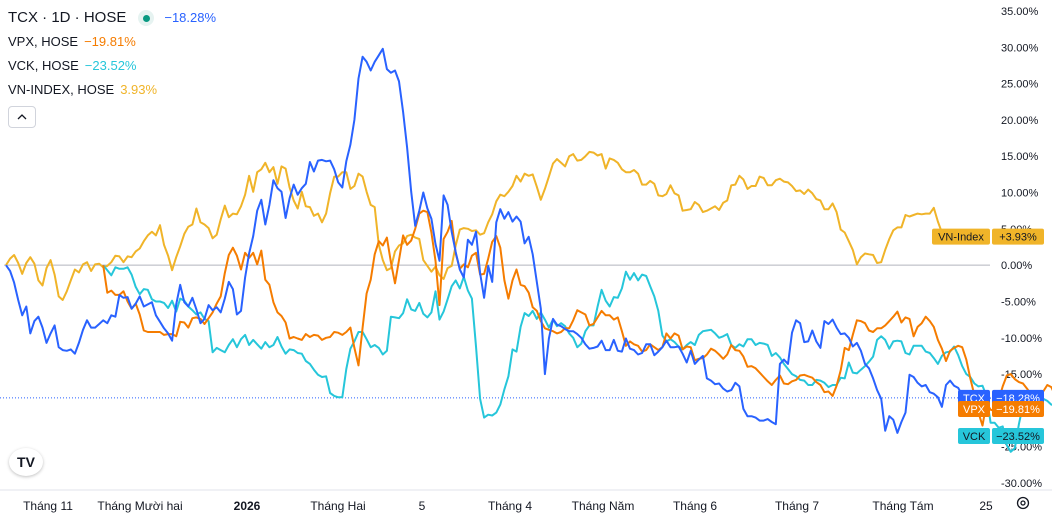 This screenshot has height=526, width=1052. What do you see at coordinates (797, 506) in the screenshot?
I see `x-tick-label: Tháng 7` at bounding box center [797, 506].